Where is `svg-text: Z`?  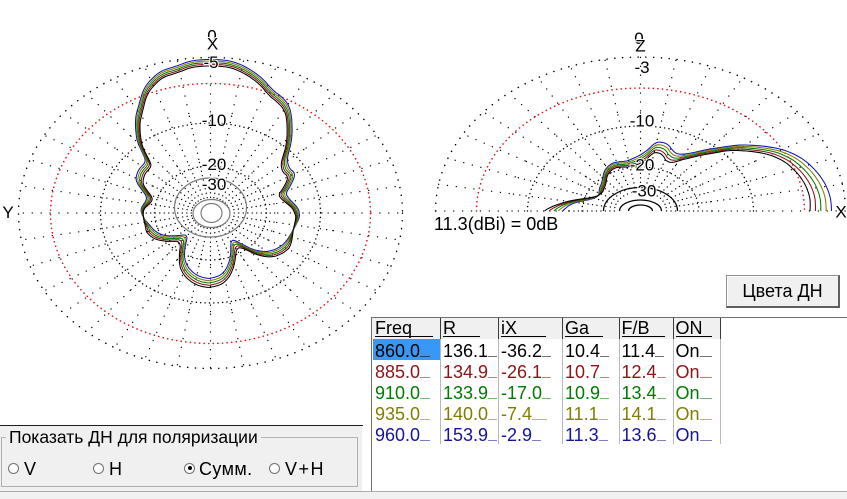
svg-text: Z is located at coordinates (640, 46).